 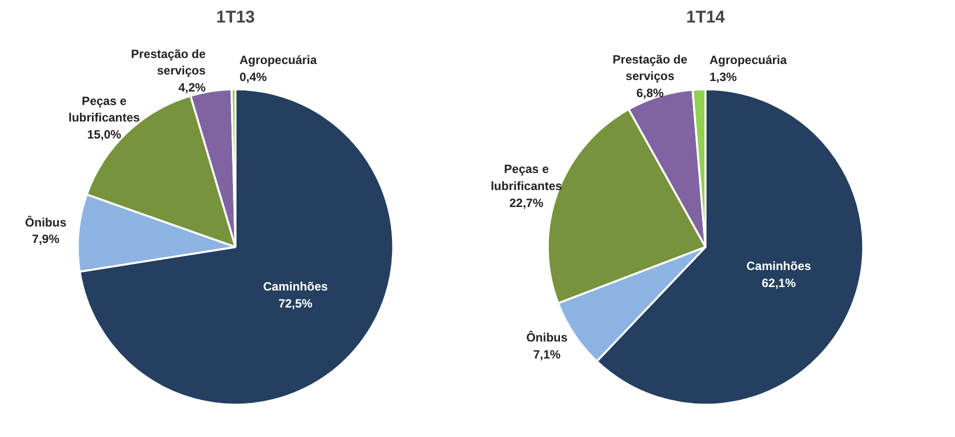 What do you see at coordinates (295, 303) in the screenshot?
I see `data-label: 72,5%` at bounding box center [295, 303].